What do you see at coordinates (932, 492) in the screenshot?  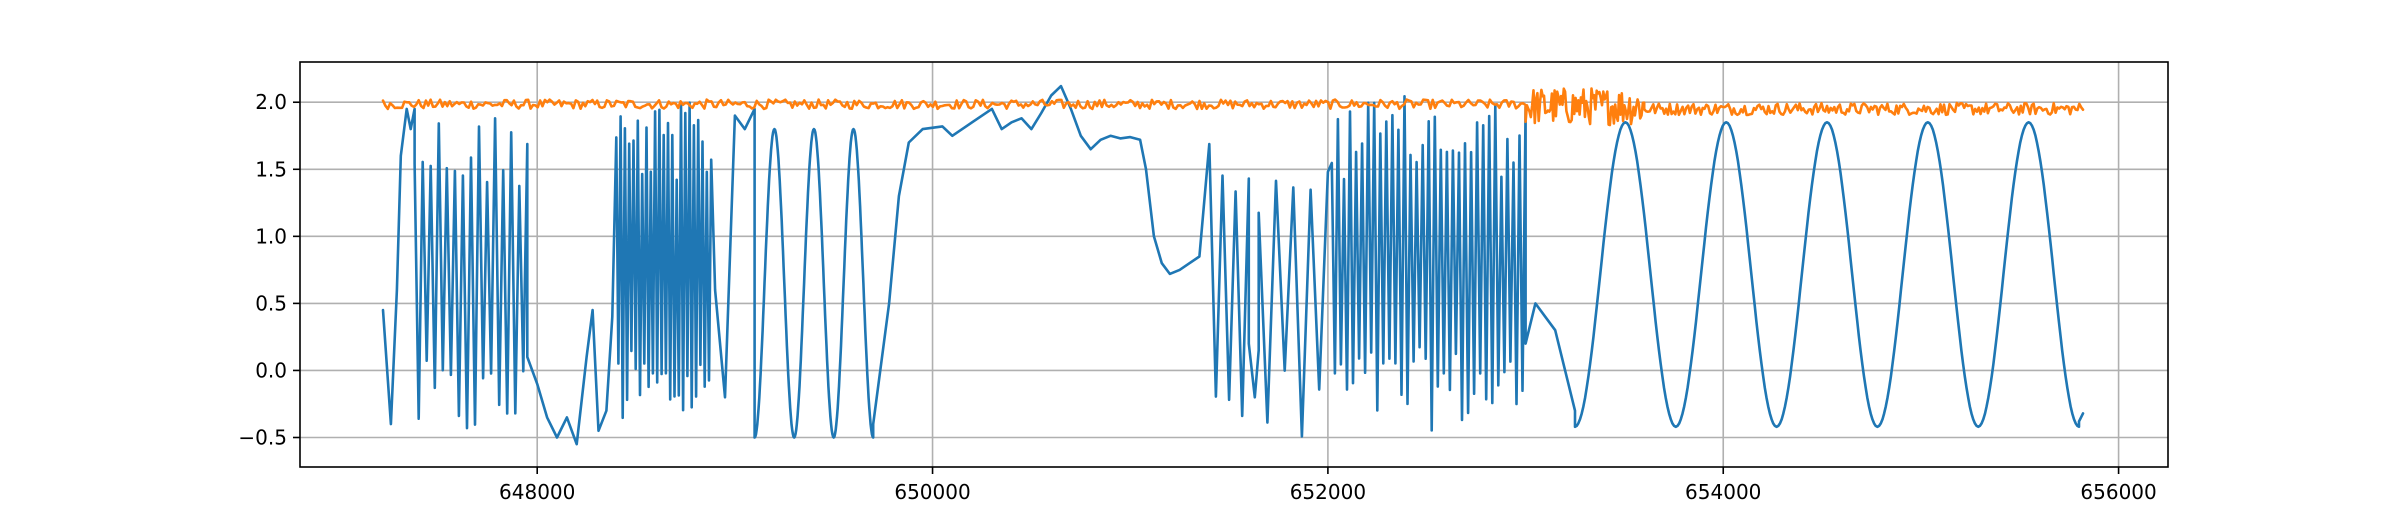 I see `x-tick-label-1: 650000` at bounding box center [932, 492].